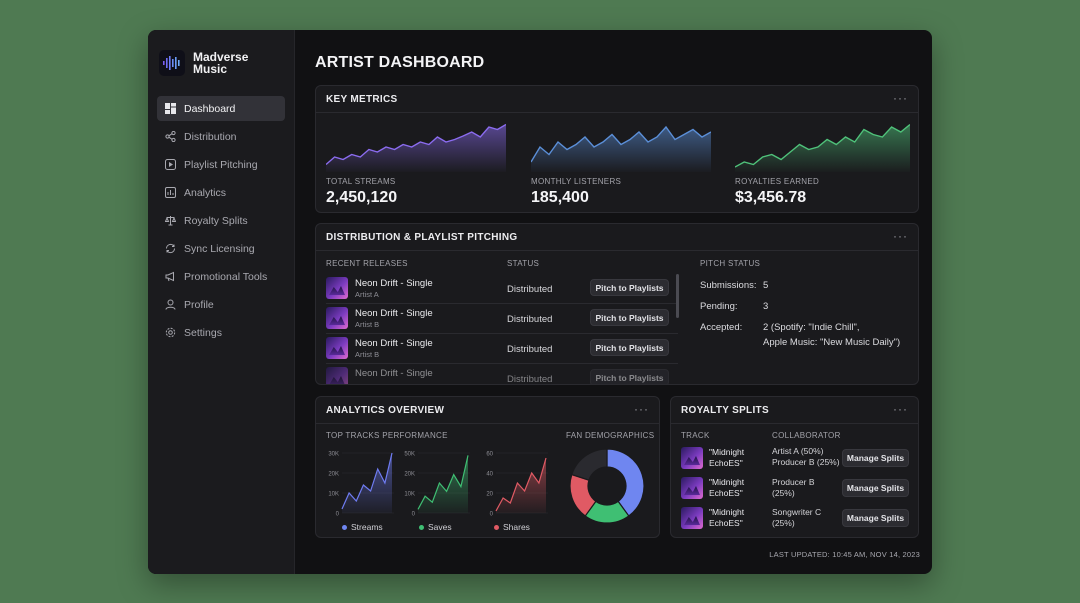 The width and height of the screenshot is (1080, 603). What do you see at coordinates (367, 294) in the screenshot?
I see `release-artist: Artist A` at bounding box center [367, 294].